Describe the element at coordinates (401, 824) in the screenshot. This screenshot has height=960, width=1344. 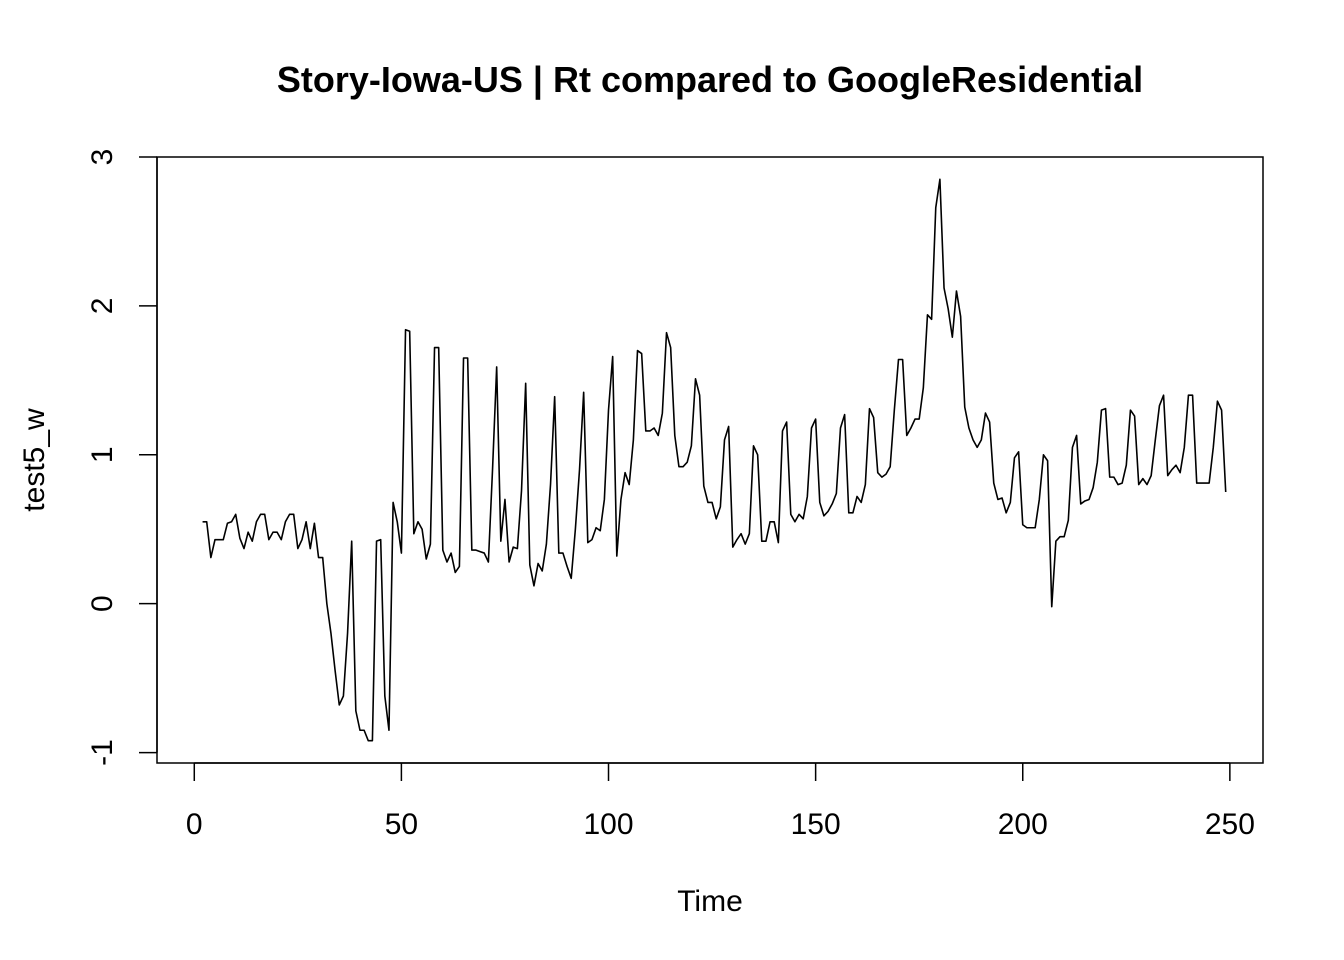
I see `x-tick-label: 50` at that location.